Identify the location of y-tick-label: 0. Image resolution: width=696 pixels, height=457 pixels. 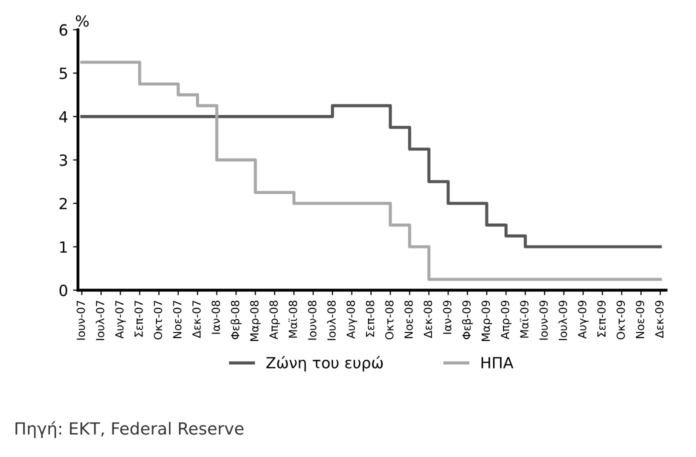
(64, 290).